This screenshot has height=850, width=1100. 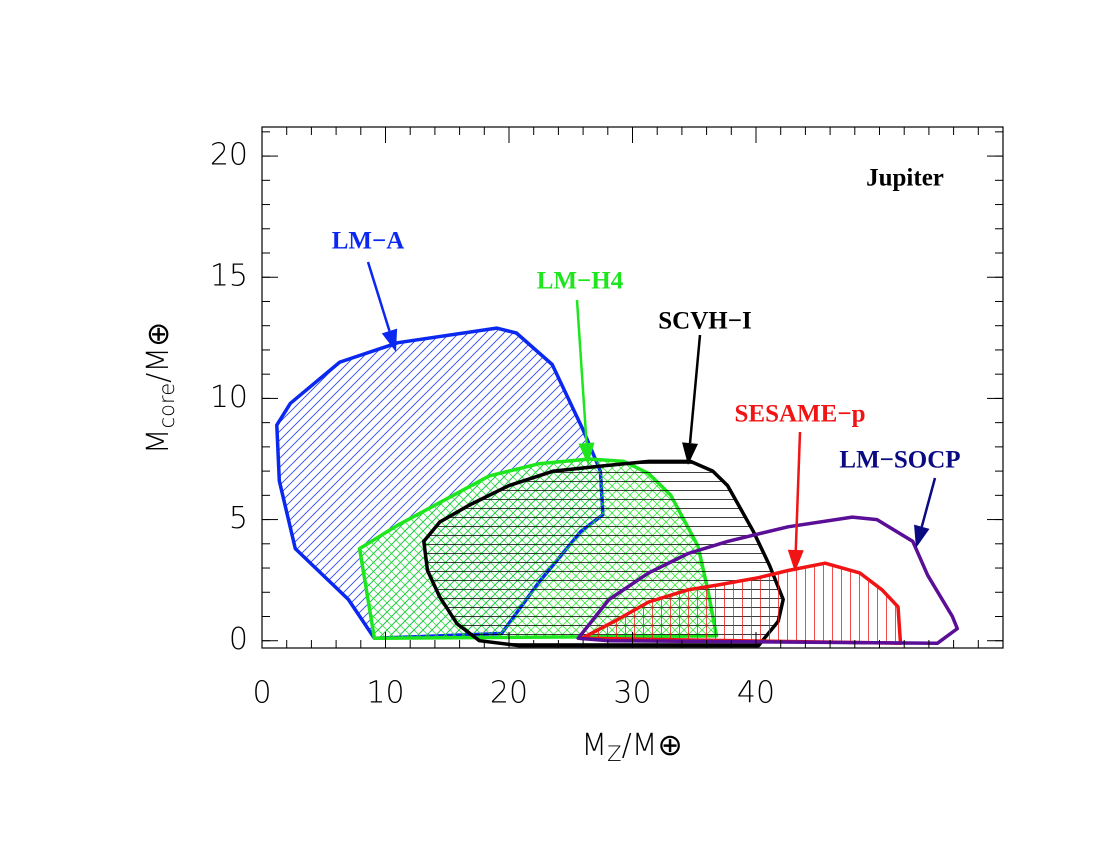 I want to click on x-tick-label: 40, so click(x=756, y=693).